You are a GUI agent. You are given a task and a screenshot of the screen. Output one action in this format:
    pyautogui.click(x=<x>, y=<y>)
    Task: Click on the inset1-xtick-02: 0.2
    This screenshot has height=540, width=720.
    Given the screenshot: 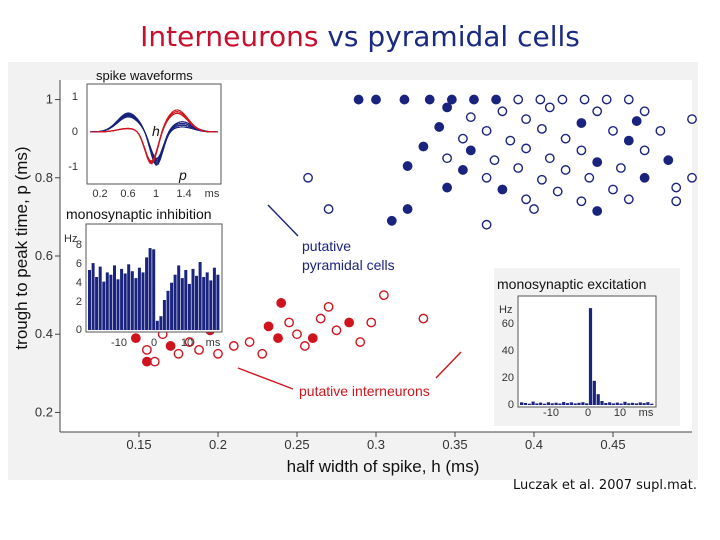 What is the action you would take?
    pyautogui.click(x=99, y=194)
    